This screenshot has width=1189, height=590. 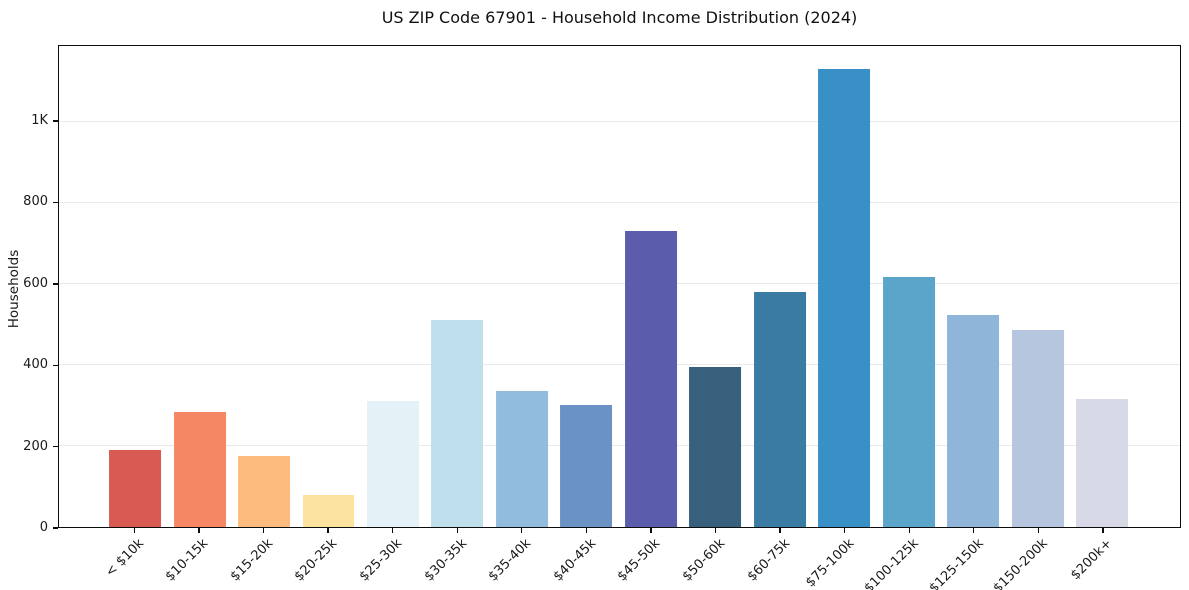 What do you see at coordinates (187, 560) in the screenshot?
I see `x-tick-label-1: $10-15k` at bounding box center [187, 560].